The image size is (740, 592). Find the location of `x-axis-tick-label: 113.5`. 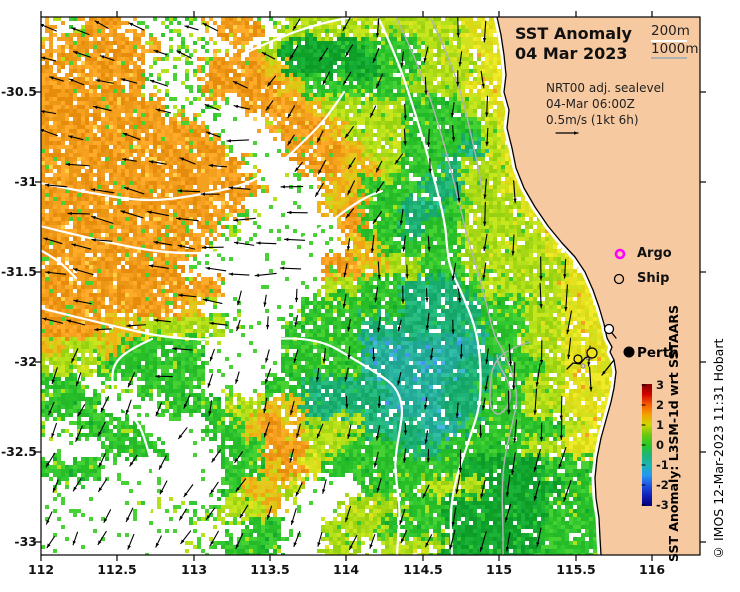

x-axis-tick-label: 113.5 is located at coordinates (270, 569).